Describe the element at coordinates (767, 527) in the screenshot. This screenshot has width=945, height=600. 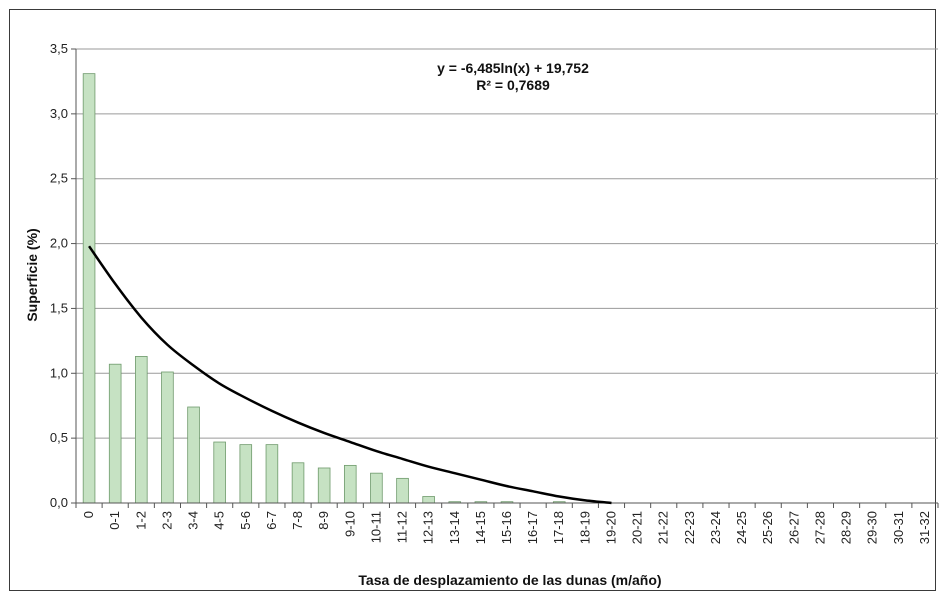
I see `x-tick-label: 25-26` at that location.